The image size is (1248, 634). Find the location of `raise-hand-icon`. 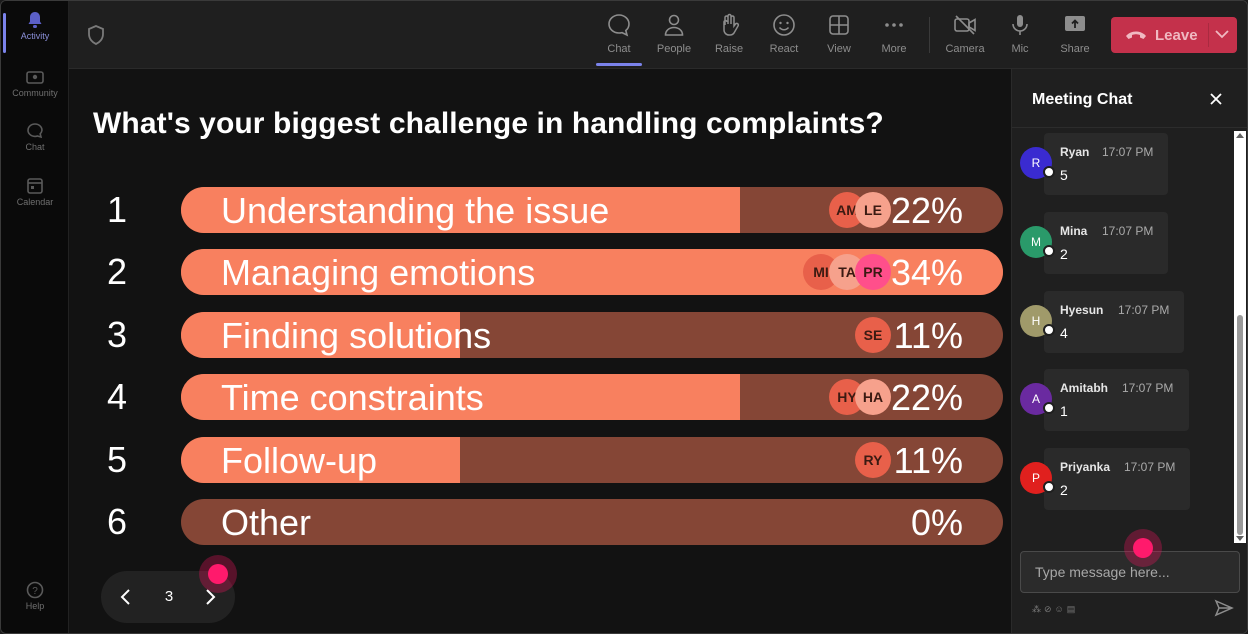

raise-hand-icon is located at coordinates (731, 24).